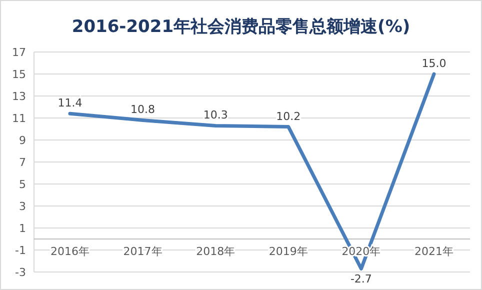  I want to click on y-tick-label: 3, so click(22, 206).